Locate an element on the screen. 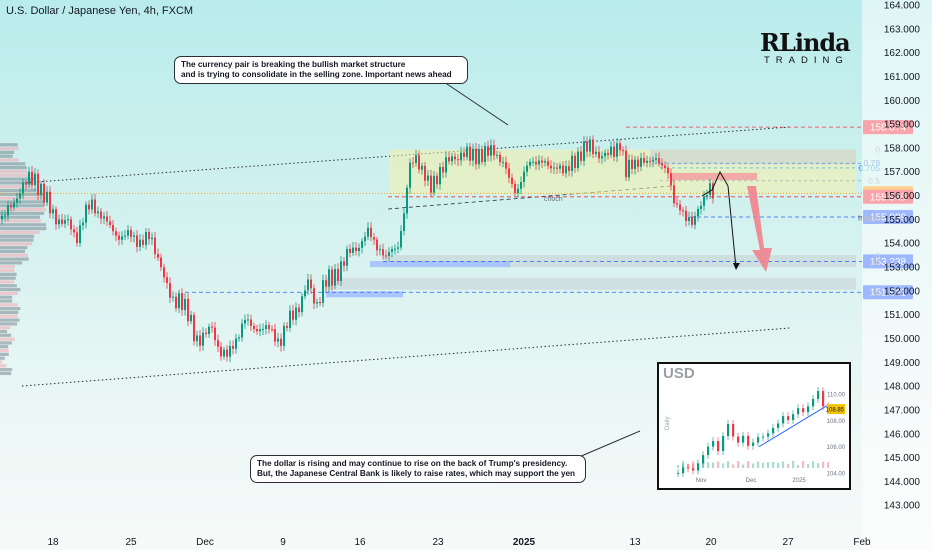 This screenshot has width=932, height=550. projection-path is located at coordinates (719, 219).